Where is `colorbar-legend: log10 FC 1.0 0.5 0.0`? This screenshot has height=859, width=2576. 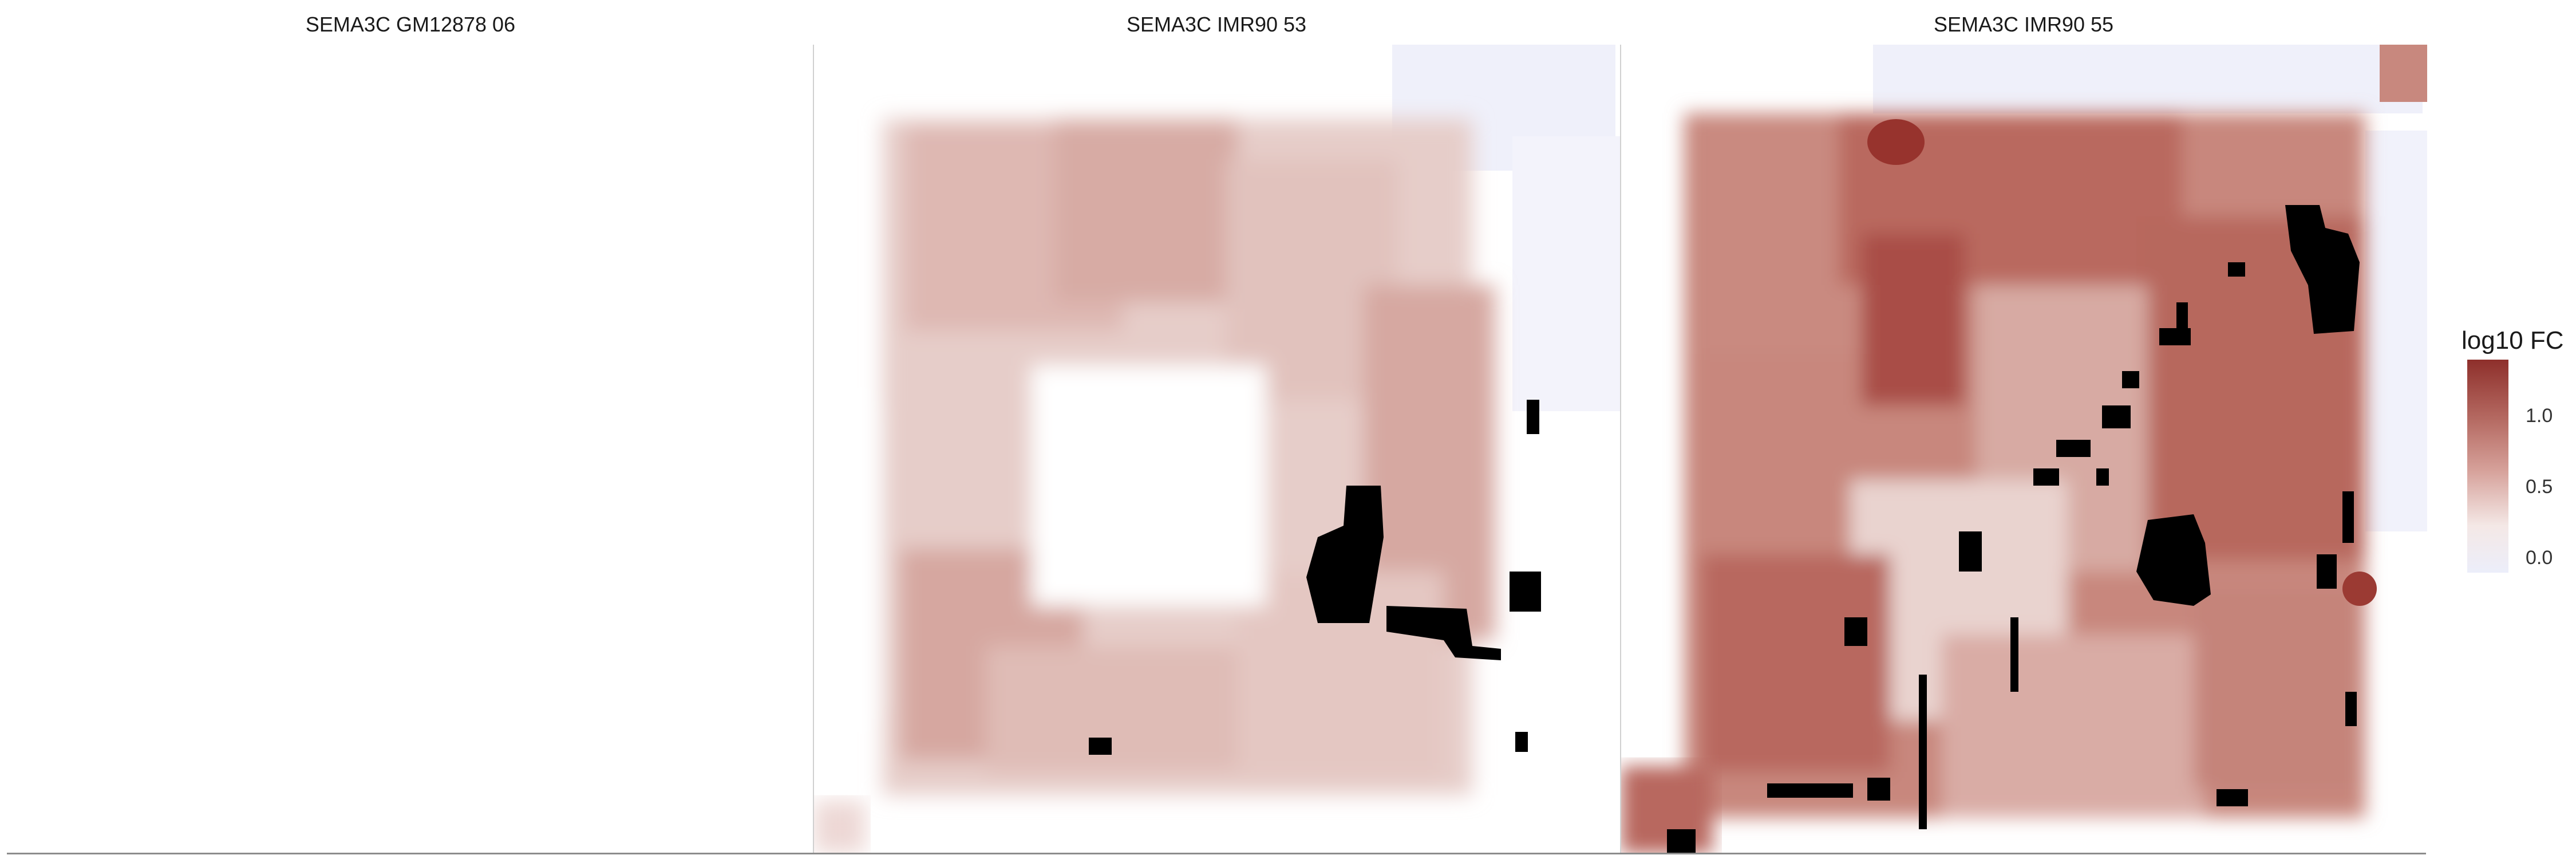
colorbar-legend: log10 FC 1.0 0.5 0.0 is located at coordinates (2519, 452).